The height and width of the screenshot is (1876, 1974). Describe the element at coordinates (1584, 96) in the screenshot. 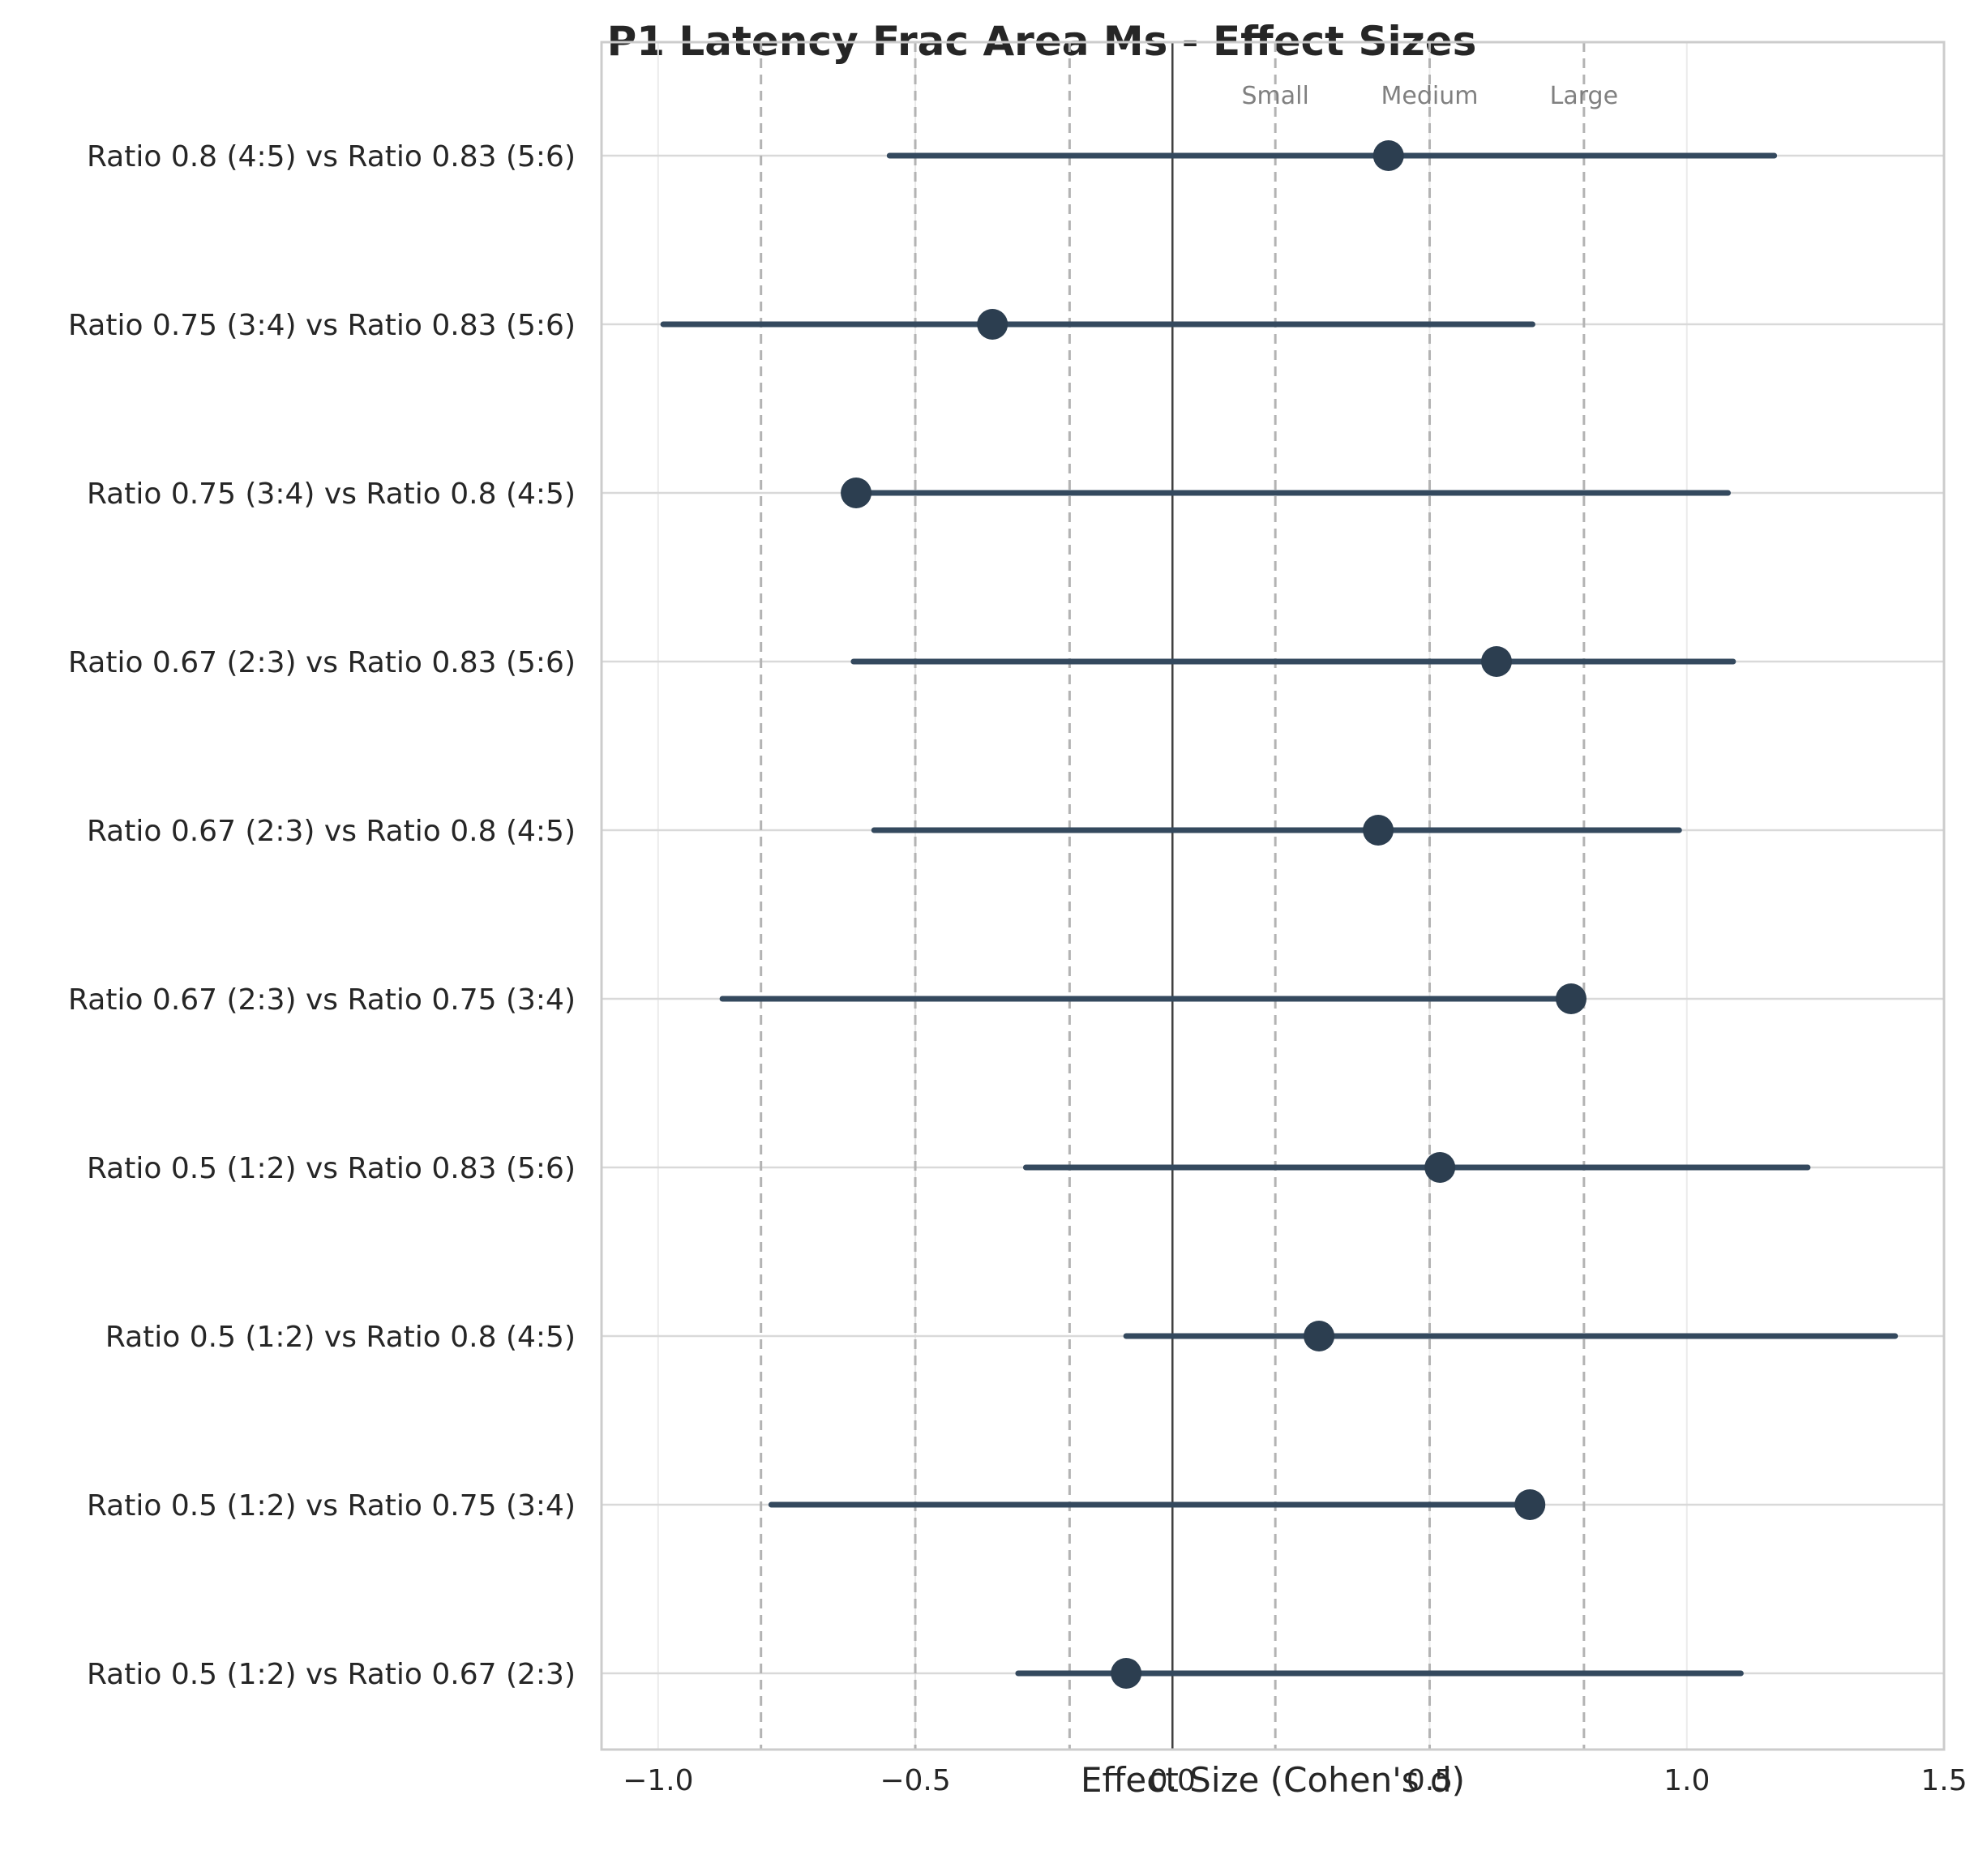

I see `threshold-label-large: Large` at that location.